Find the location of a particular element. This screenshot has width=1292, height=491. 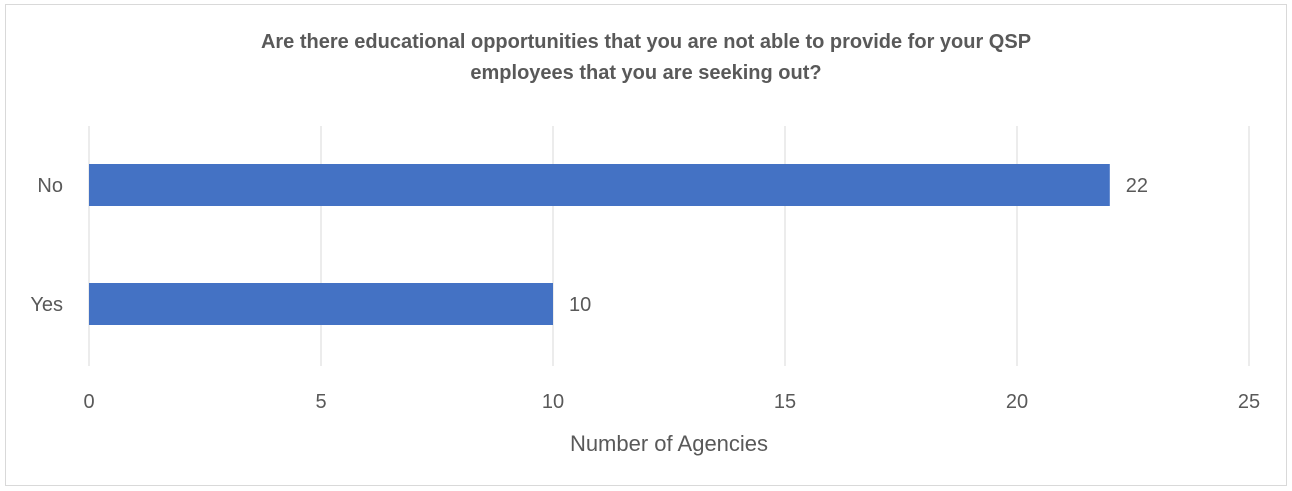

x-tick-label-15: 15 is located at coordinates (785, 402).